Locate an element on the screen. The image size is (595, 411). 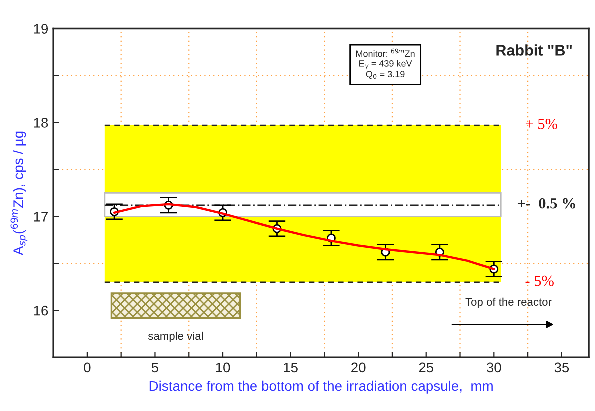
x-tick-label: 20 is located at coordinates (359, 367).